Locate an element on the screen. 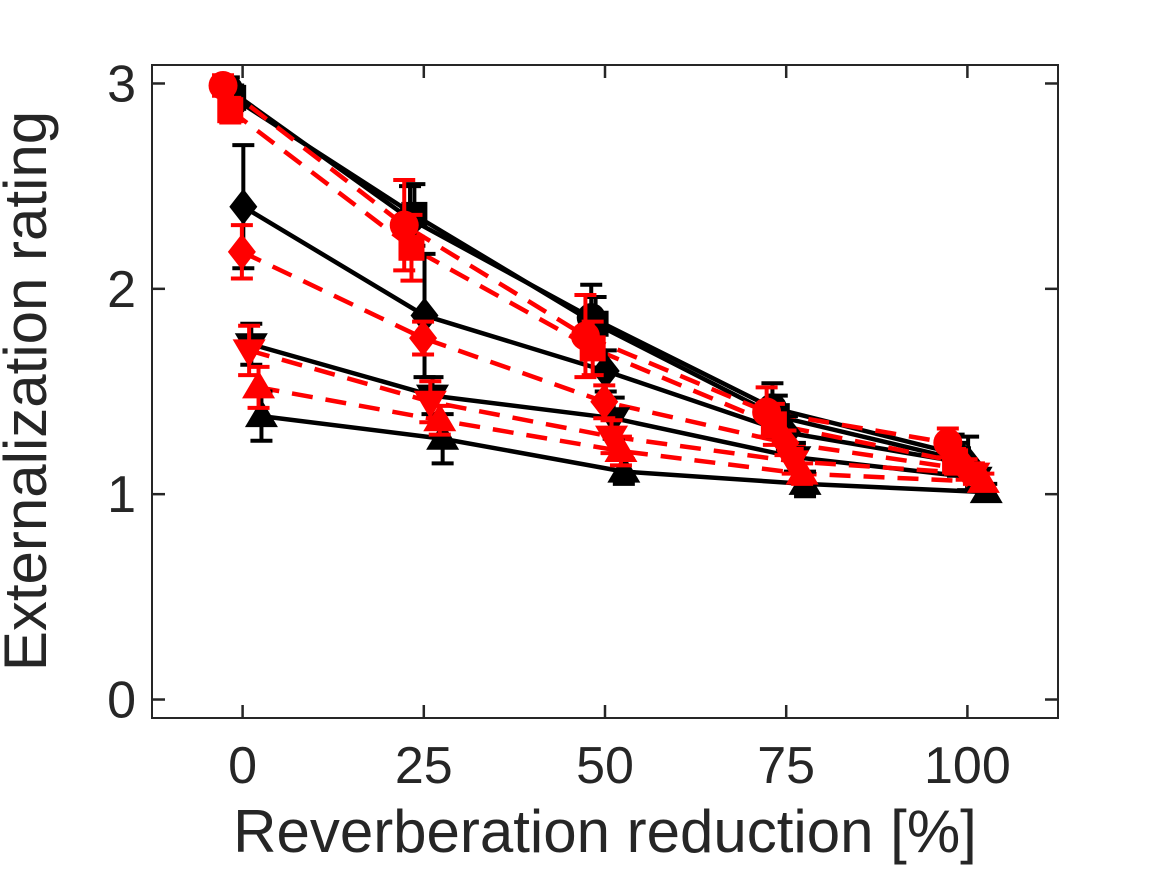 The width and height of the screenshot is (1167, 875). y-tick-label: 3 is located at coordinates (121, 84).